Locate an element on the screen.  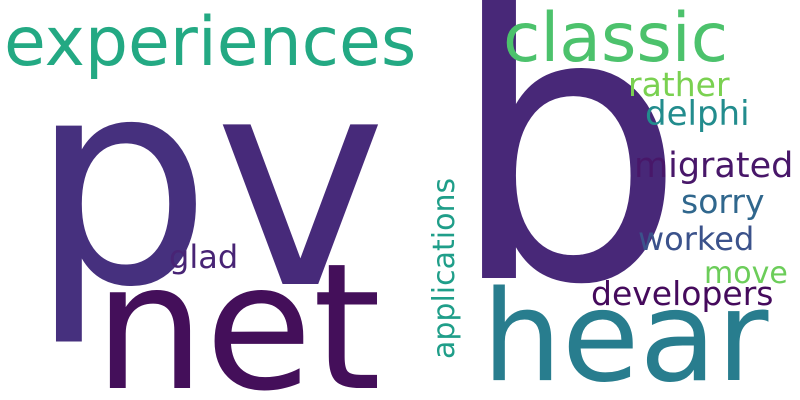
word-applications: applications is located at coordinates (444, 268).